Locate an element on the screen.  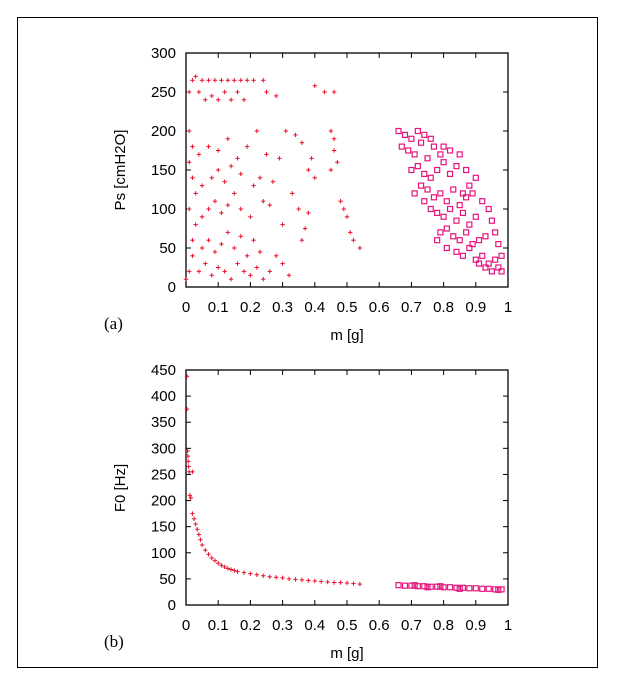
y-tick-label: 400 is located at coordinates (163, 396).